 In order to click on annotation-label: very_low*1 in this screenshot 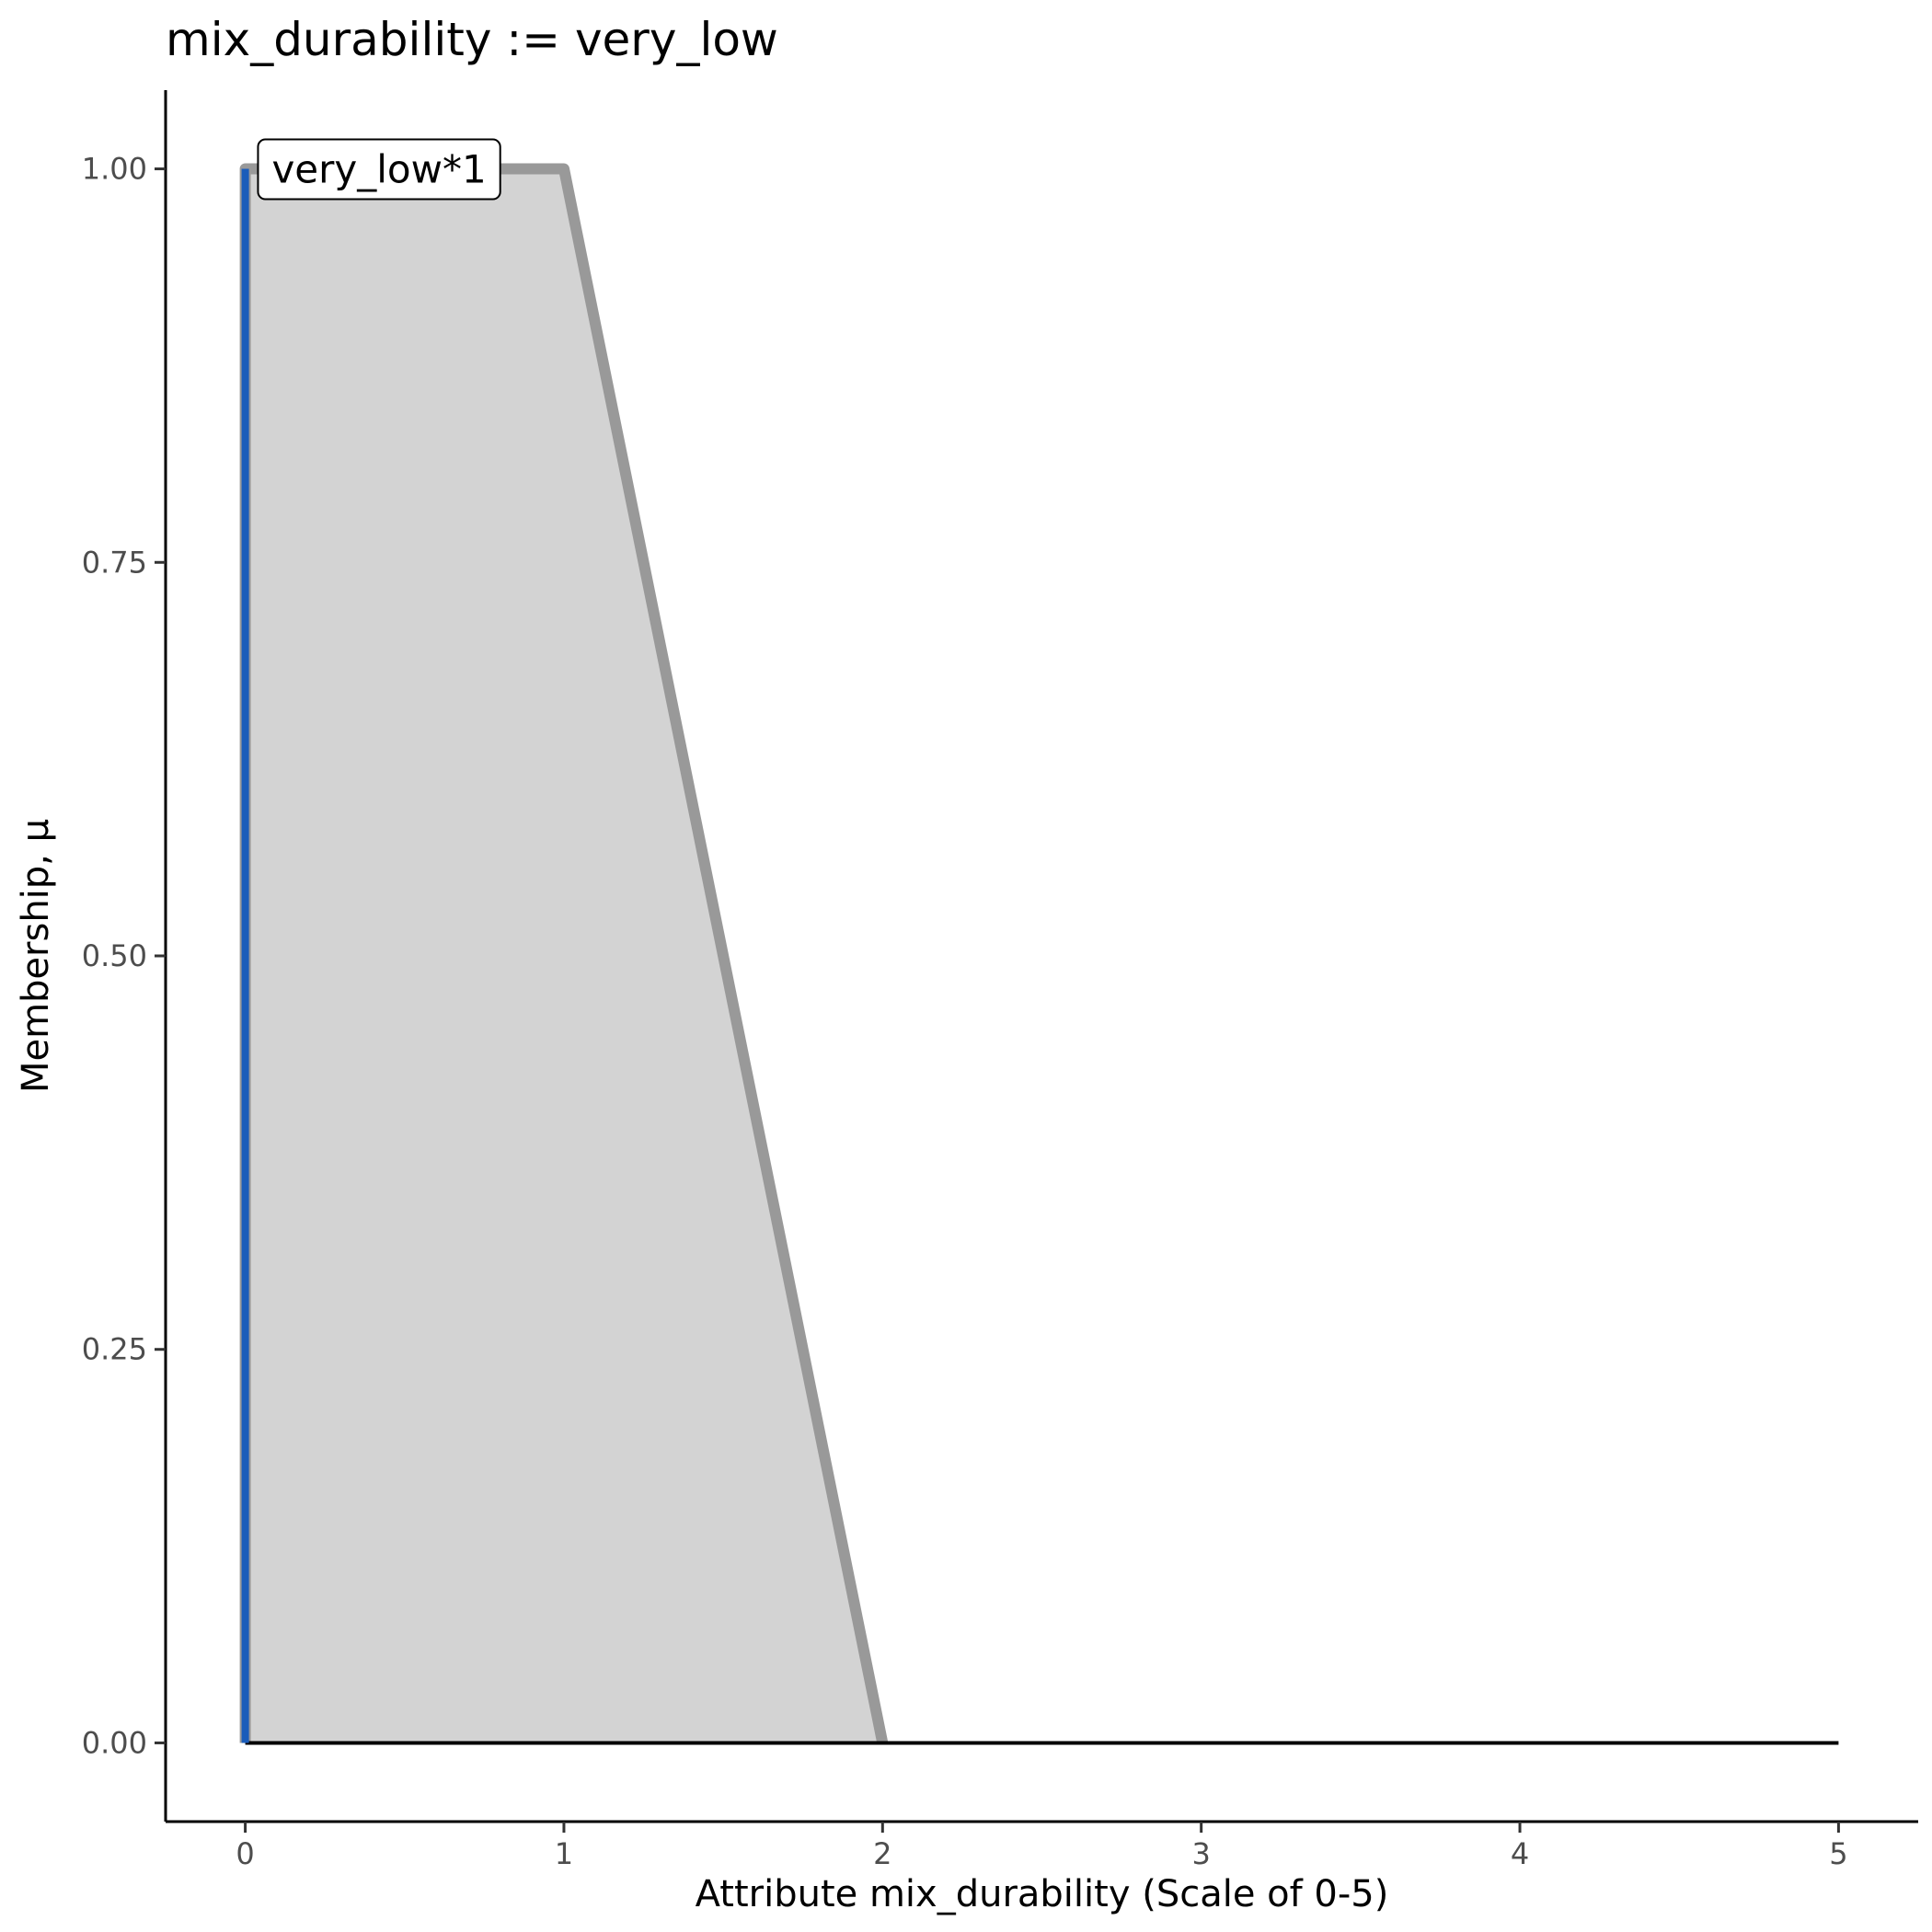, I will do `click(378, 169)`.